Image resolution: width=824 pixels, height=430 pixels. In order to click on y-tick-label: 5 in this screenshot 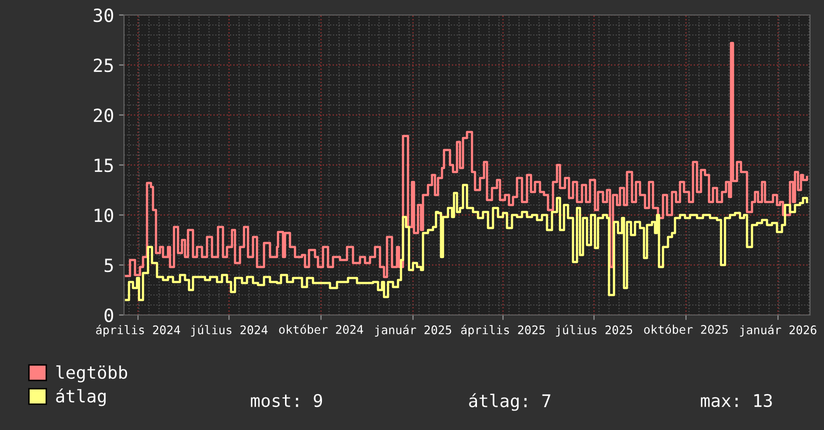, I will do `click(108, 265)`.